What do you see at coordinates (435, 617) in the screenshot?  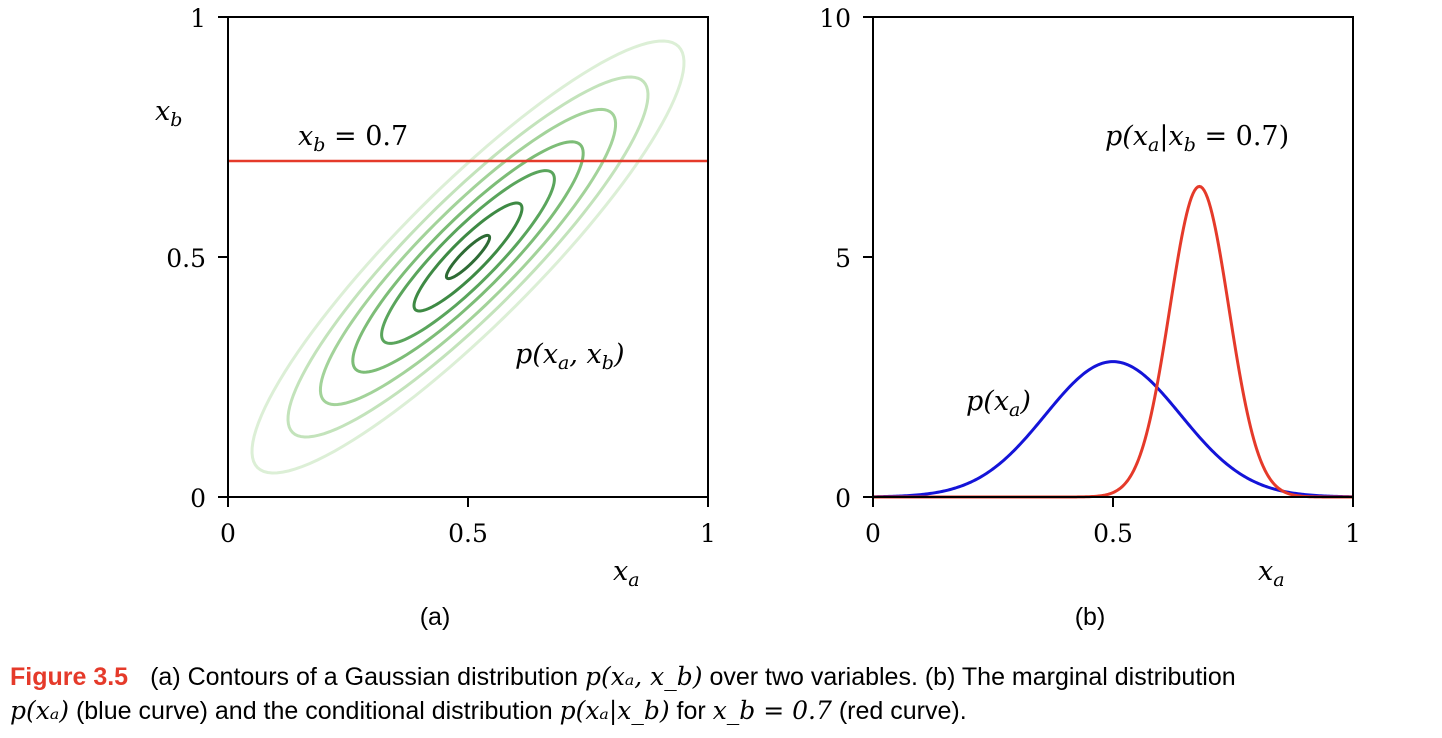 I see `sublabel-a: (a)` at bounding box center [435, 617].